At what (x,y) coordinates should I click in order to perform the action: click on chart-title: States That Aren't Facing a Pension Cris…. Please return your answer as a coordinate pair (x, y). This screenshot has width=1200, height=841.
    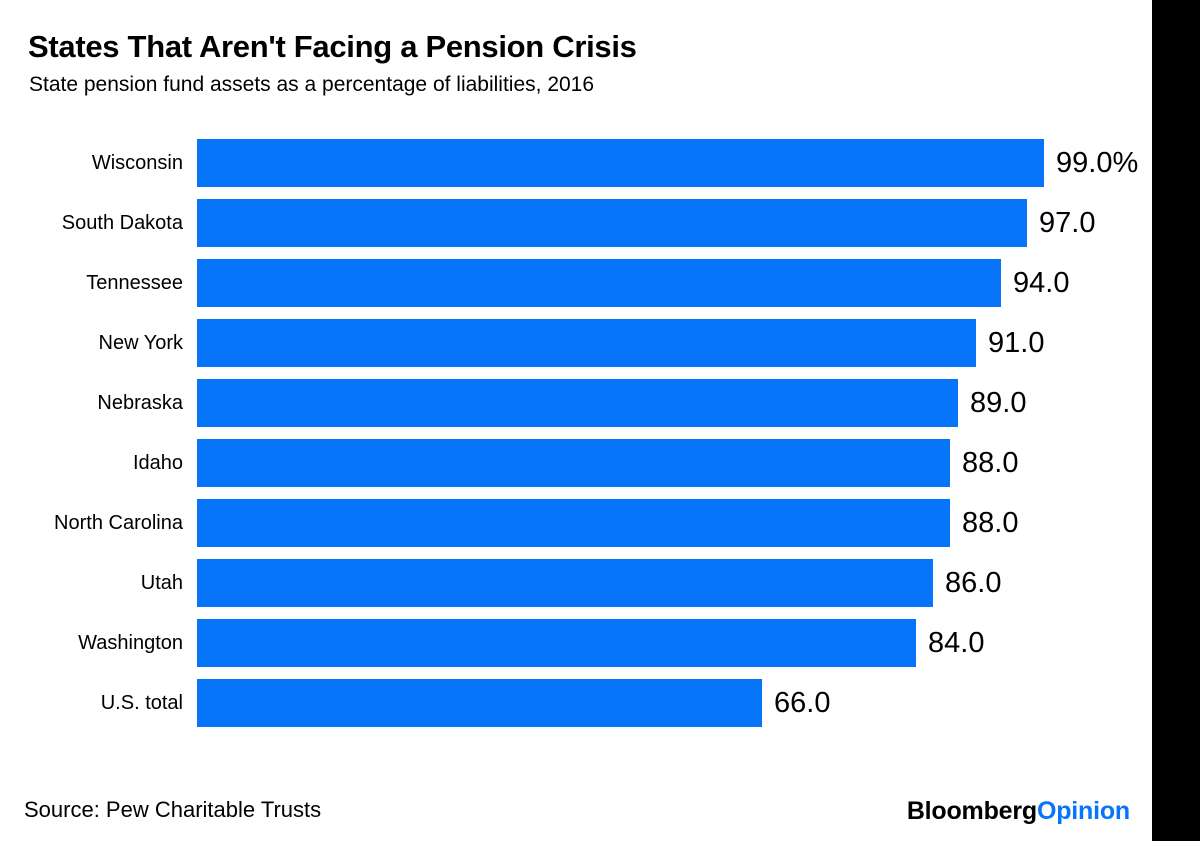
    Looking at the image, I should click on (332, 46).